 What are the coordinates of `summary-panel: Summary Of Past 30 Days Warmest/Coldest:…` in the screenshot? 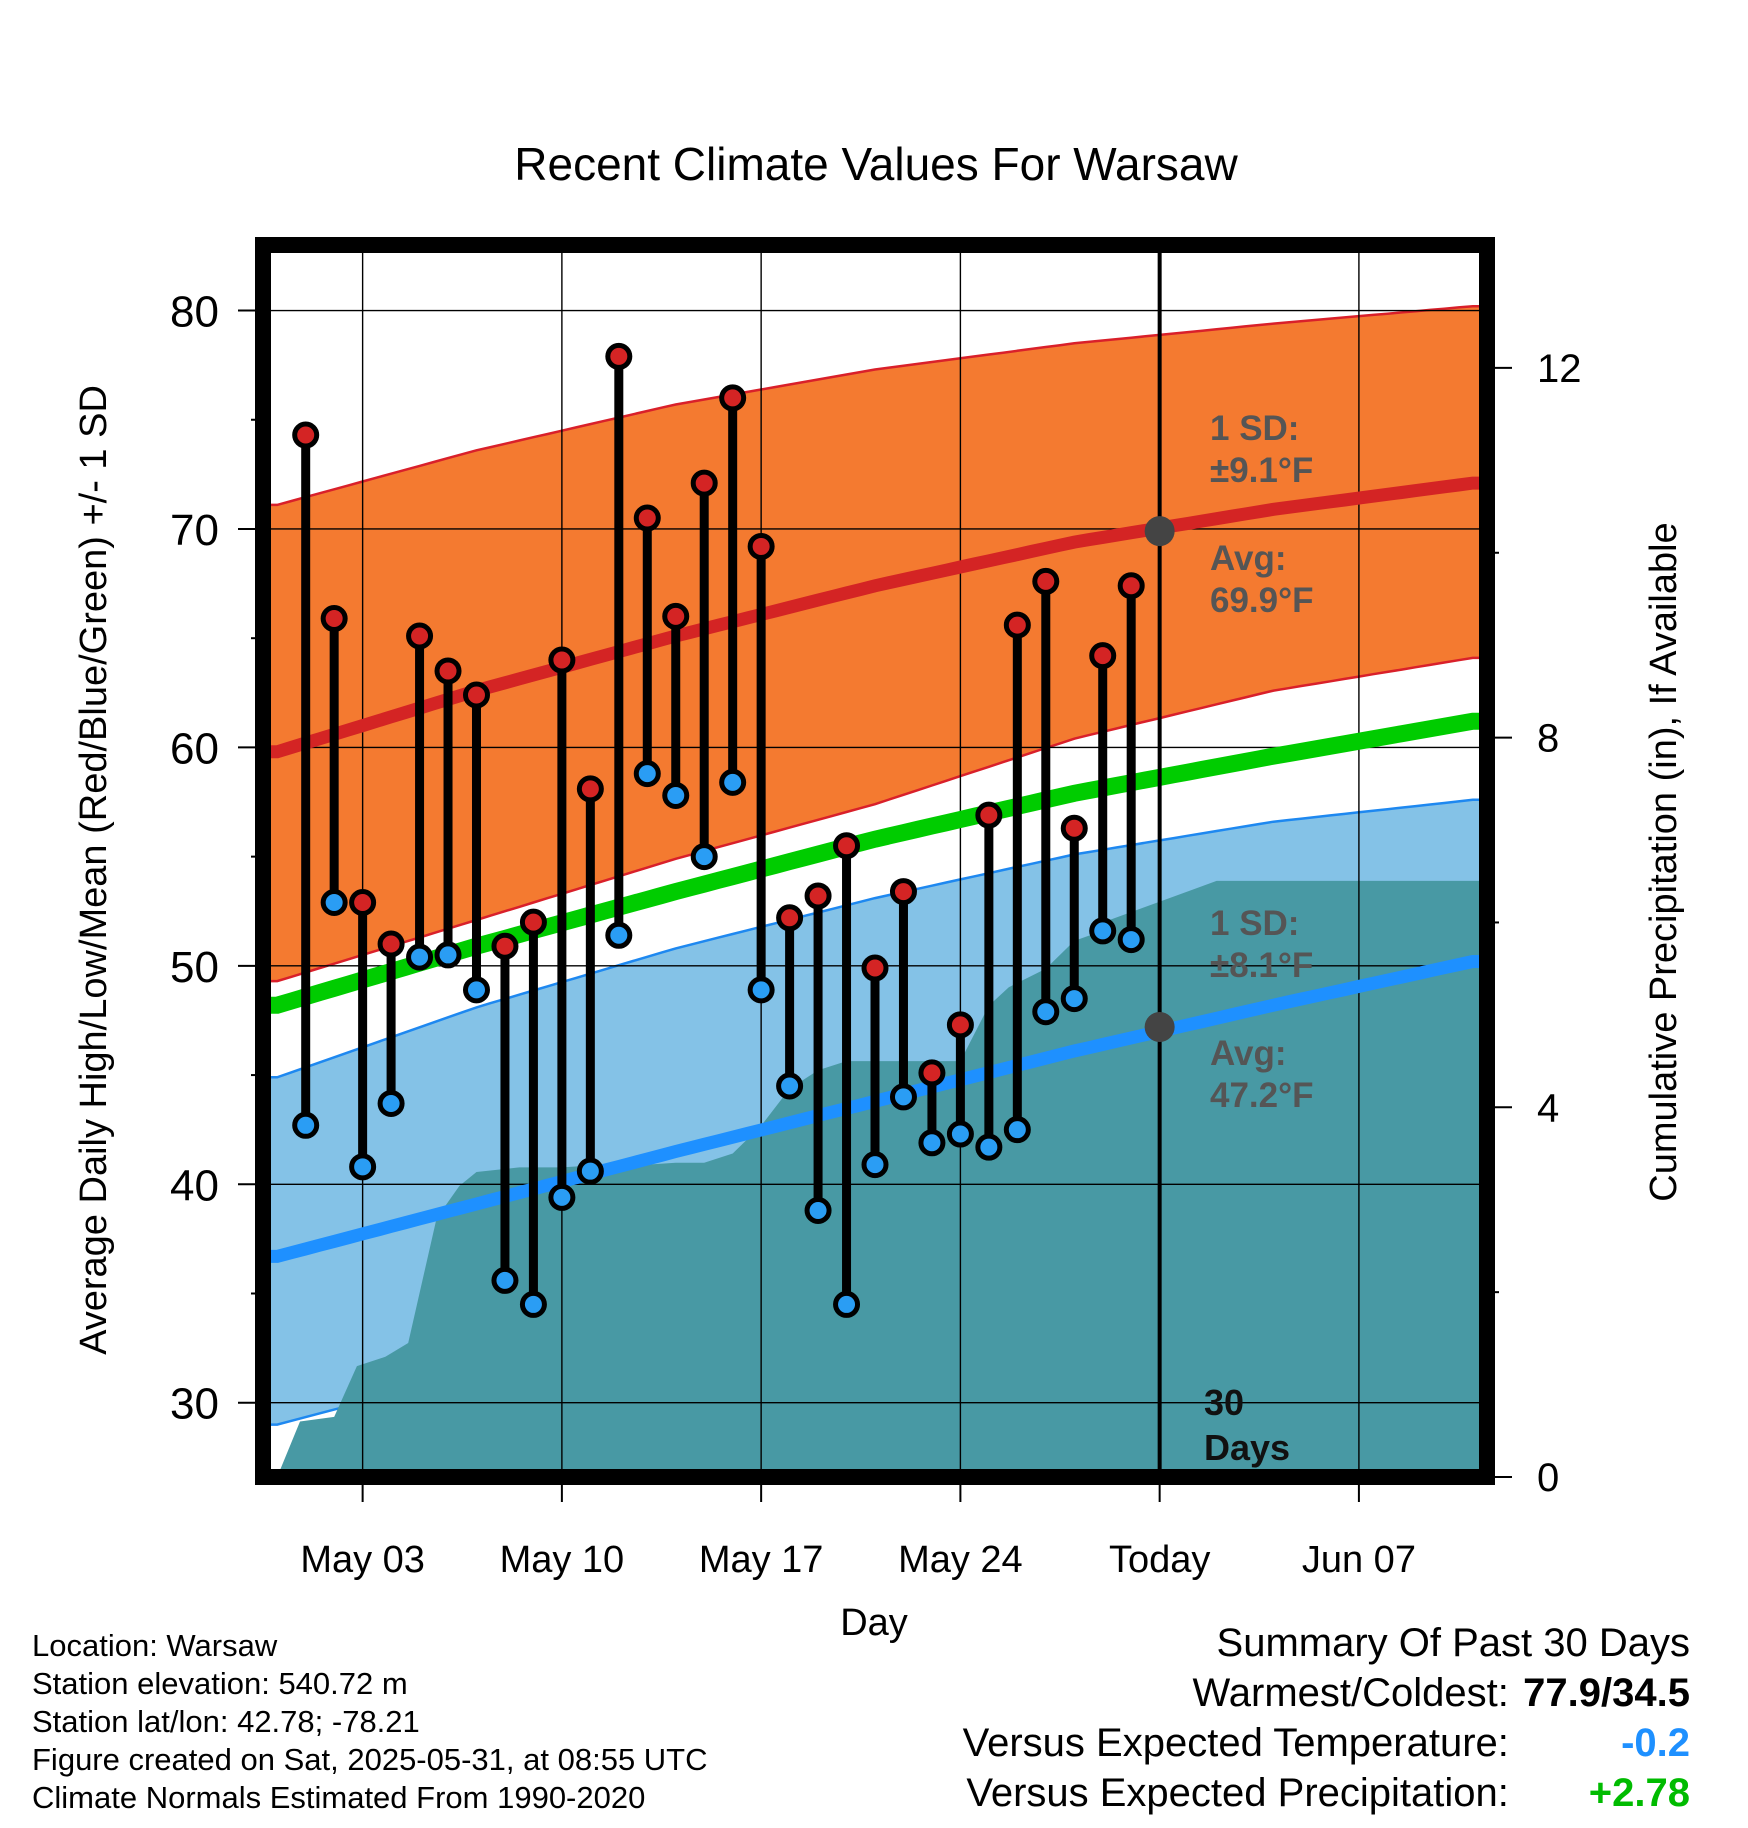 It's located at (1326, 1718).